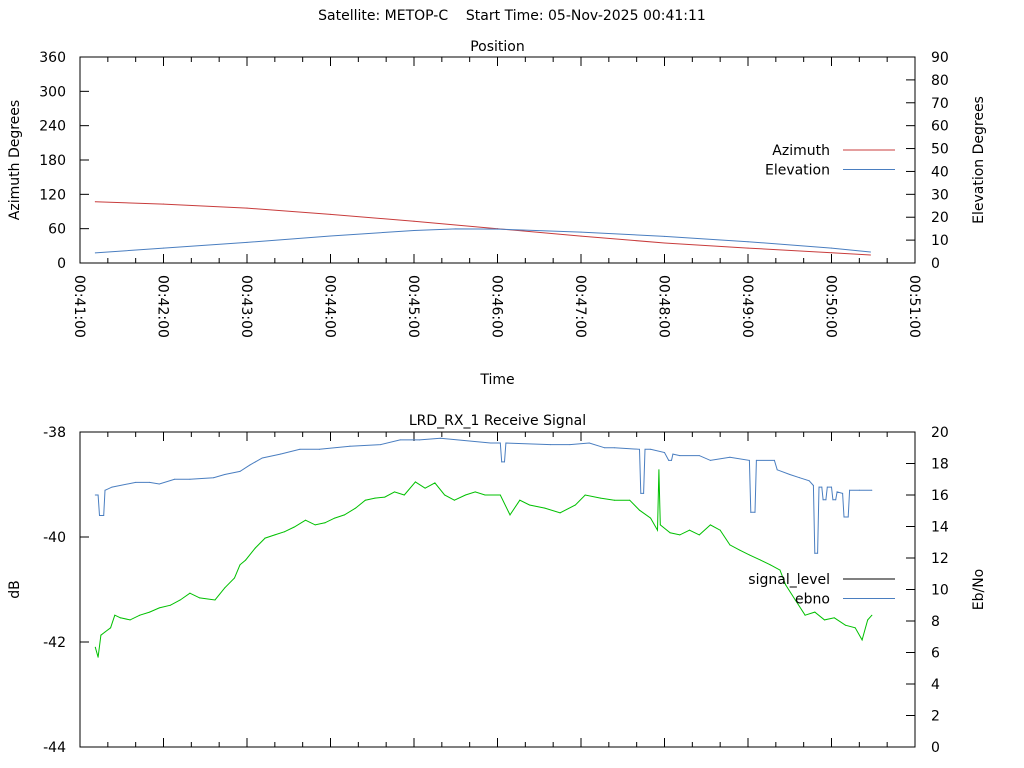 This screenshot has height=768, width=1024. What do you see at coordinates (163, 306) in the screenshot?
I see `x-tick-label: 00:42:00` at bounding box center [163, 306].